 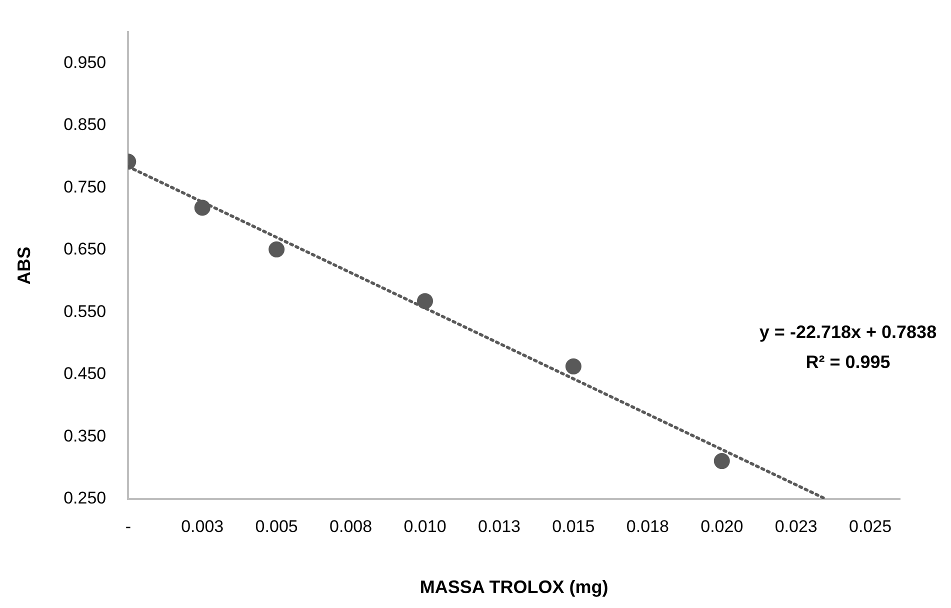 I want to click on x-axis-title: MASSA TROLOX (mg), so click(x=514, y=587).